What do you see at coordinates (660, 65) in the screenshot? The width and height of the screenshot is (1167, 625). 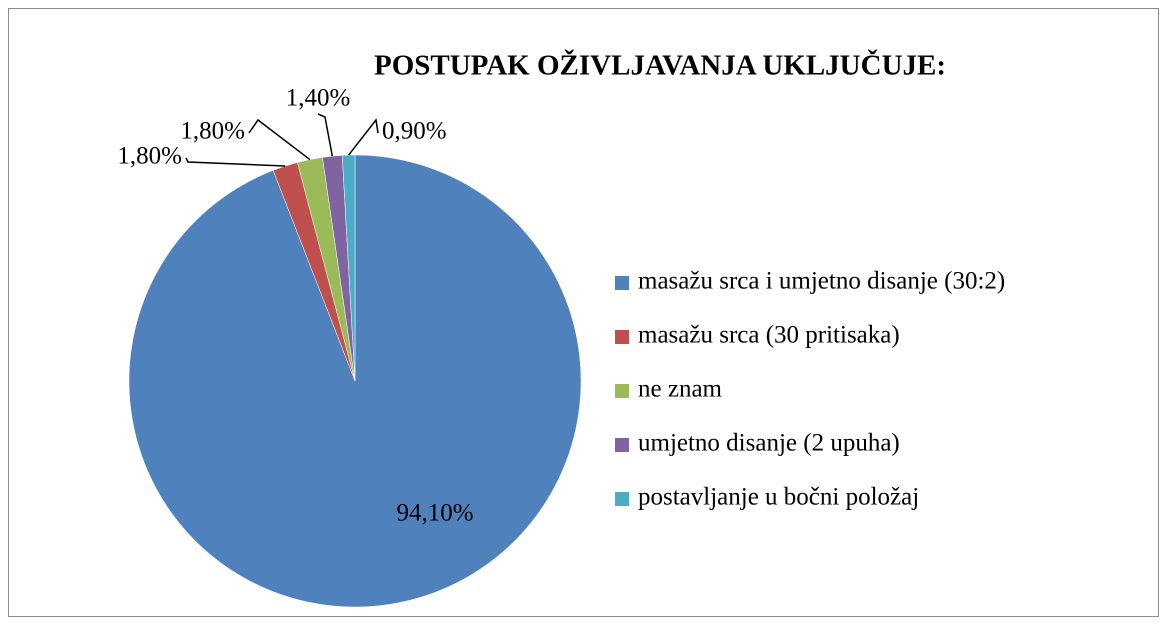 I see `chart-title: POSTUPAK OŽIVLJAVANJA UKLJUČUJE:` at bounding box center [660, 65].